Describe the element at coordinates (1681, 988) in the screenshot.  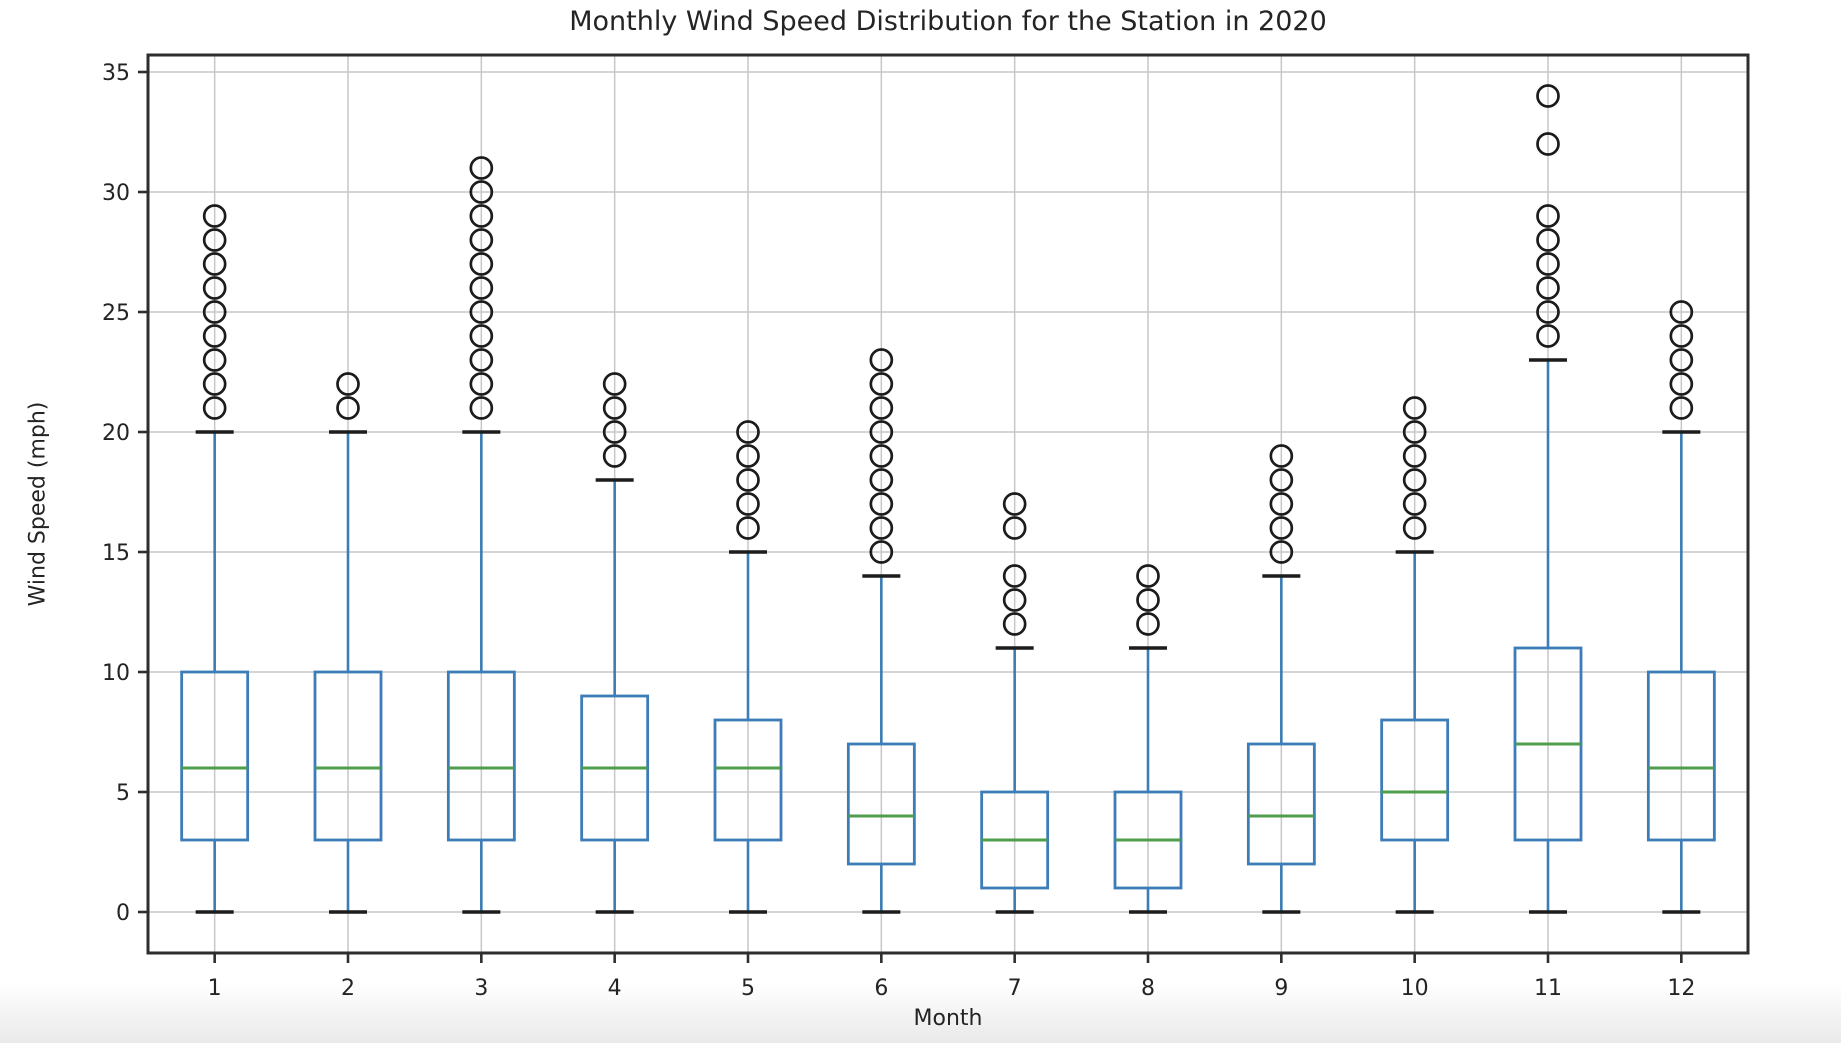
I see `x-tick-label: 12` at that location.